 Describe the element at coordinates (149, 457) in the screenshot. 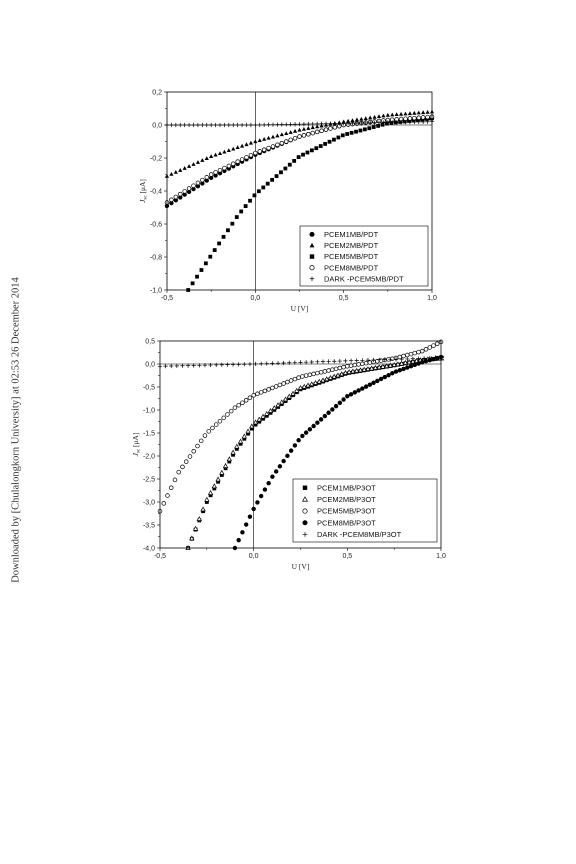

I see `y-tick-label: -2,0` at that location.